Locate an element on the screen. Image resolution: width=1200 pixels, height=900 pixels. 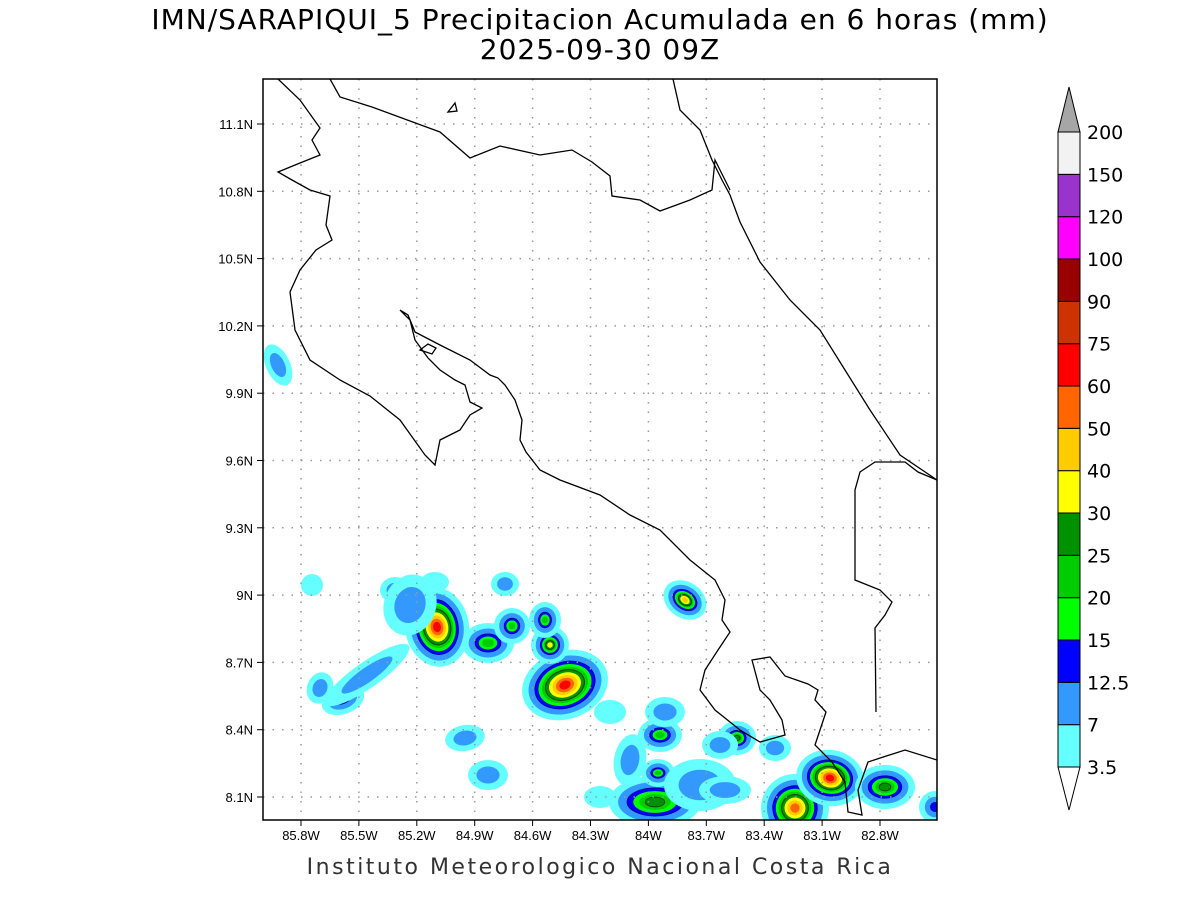
colorbar-label: 20 is located at coordinates (1099, 599).